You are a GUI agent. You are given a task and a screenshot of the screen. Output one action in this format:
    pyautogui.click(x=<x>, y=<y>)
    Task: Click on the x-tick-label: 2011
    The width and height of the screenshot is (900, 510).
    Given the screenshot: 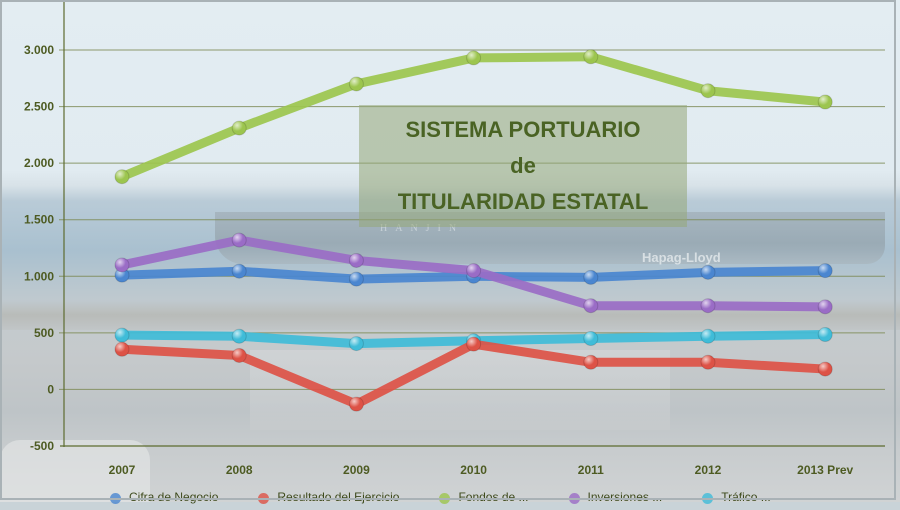 What is the action you would take?
    pyautogui.click(x=591, y=470)
    